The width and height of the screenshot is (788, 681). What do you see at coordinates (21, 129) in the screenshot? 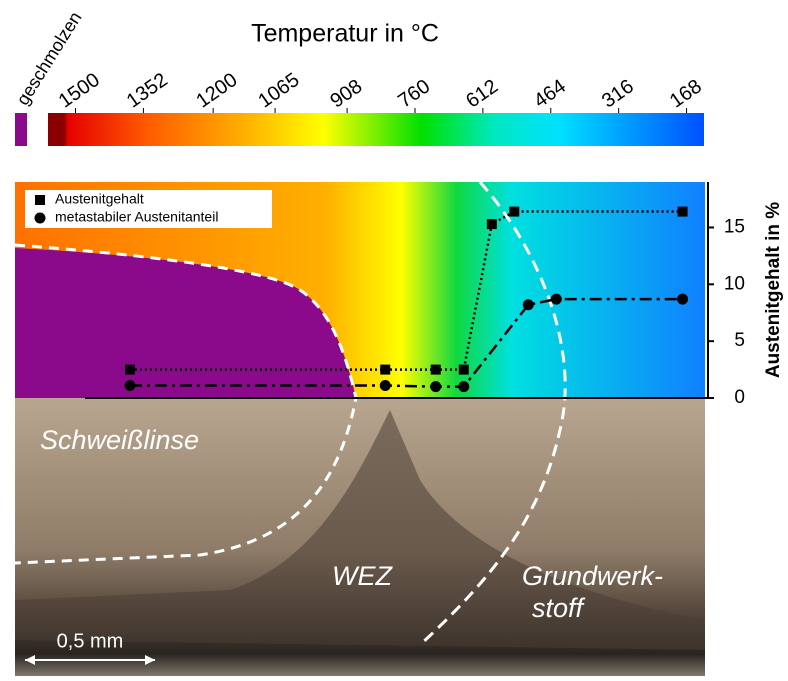
I see `melted-swatch` at bounding box center [21, 129].